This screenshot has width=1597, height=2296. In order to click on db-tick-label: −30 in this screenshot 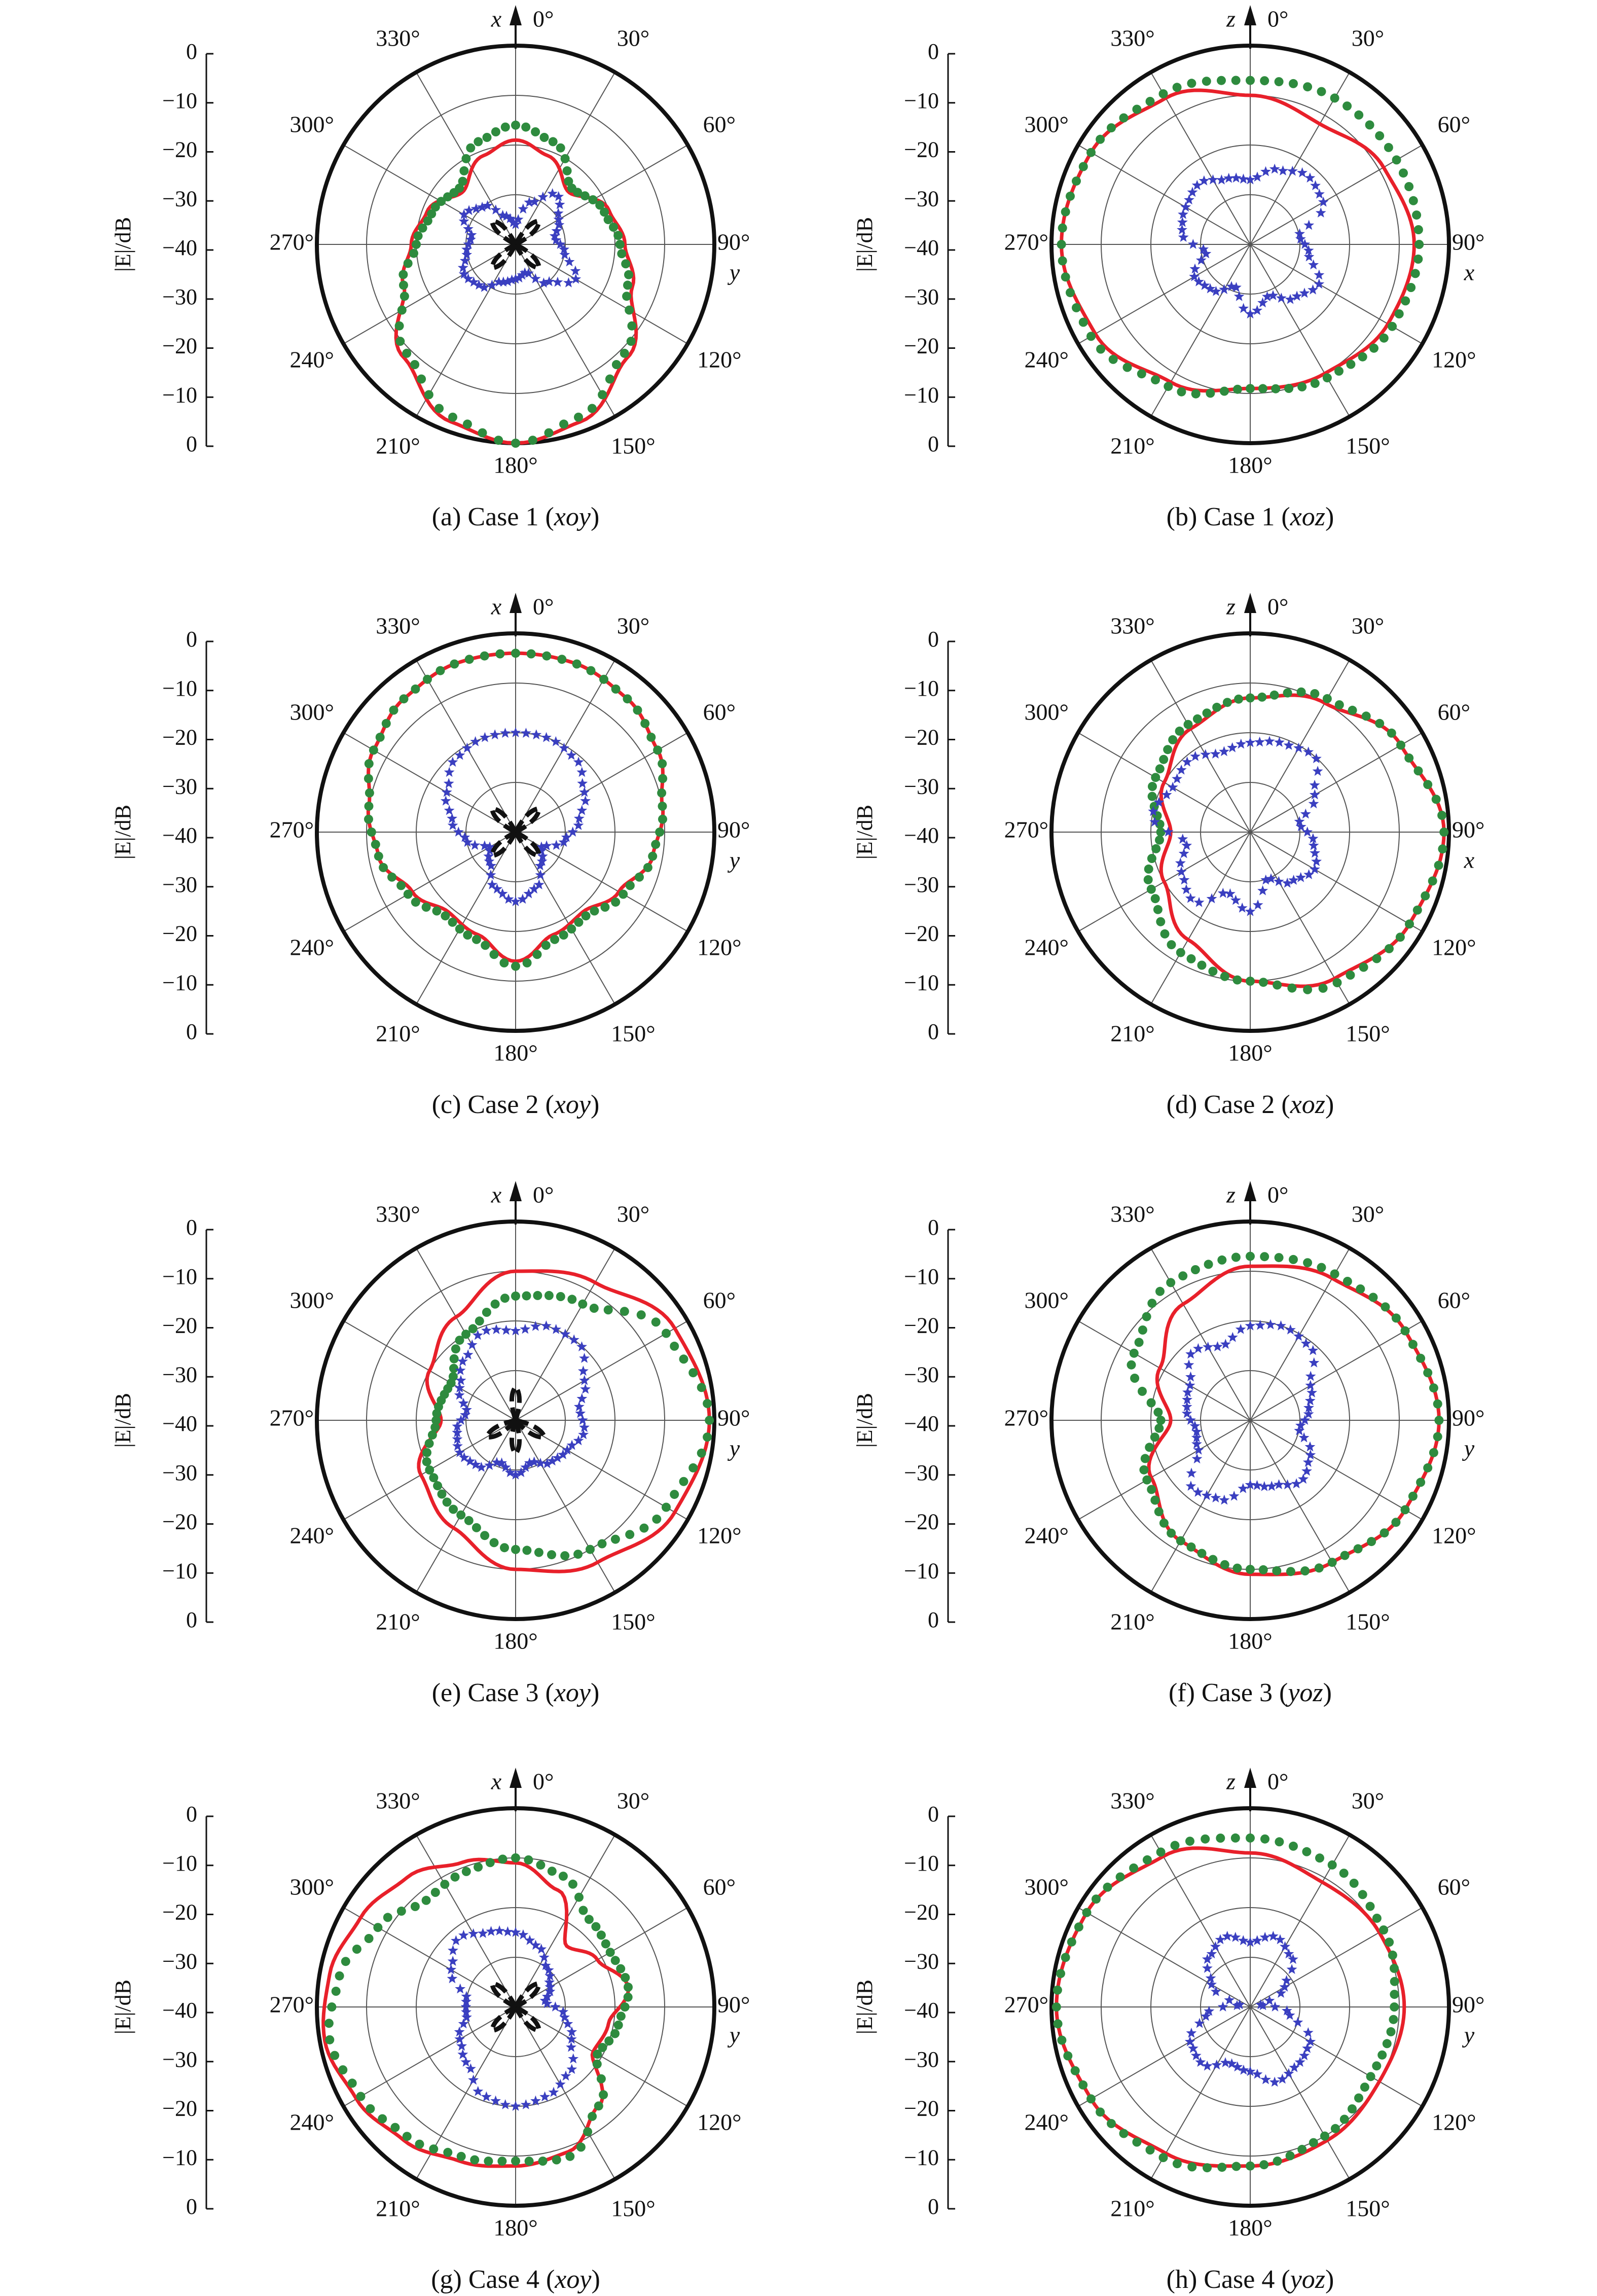, I will do `click(921, 1473)`.